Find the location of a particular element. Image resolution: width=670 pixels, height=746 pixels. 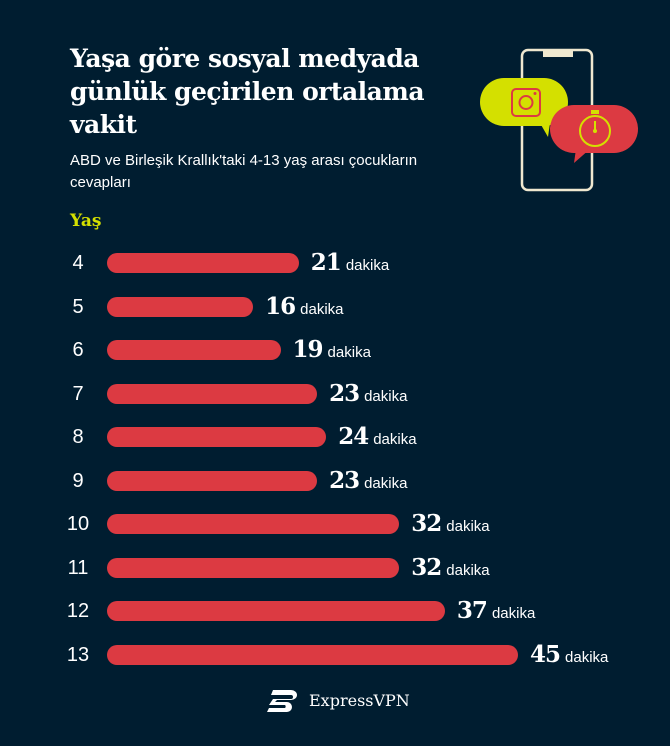

instagram-icon is located at coordinates (524, 107).